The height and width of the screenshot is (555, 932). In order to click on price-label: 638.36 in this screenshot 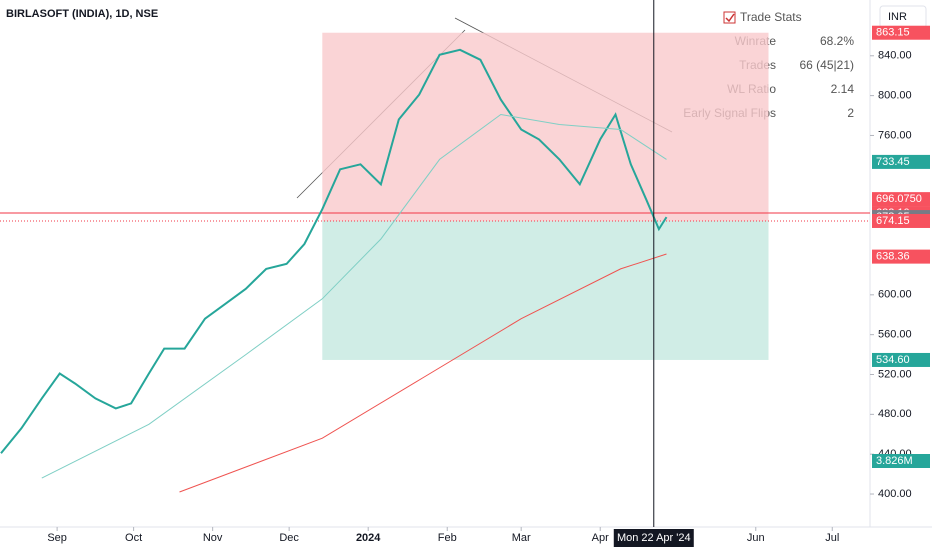, I will do `click(893, 257)`.